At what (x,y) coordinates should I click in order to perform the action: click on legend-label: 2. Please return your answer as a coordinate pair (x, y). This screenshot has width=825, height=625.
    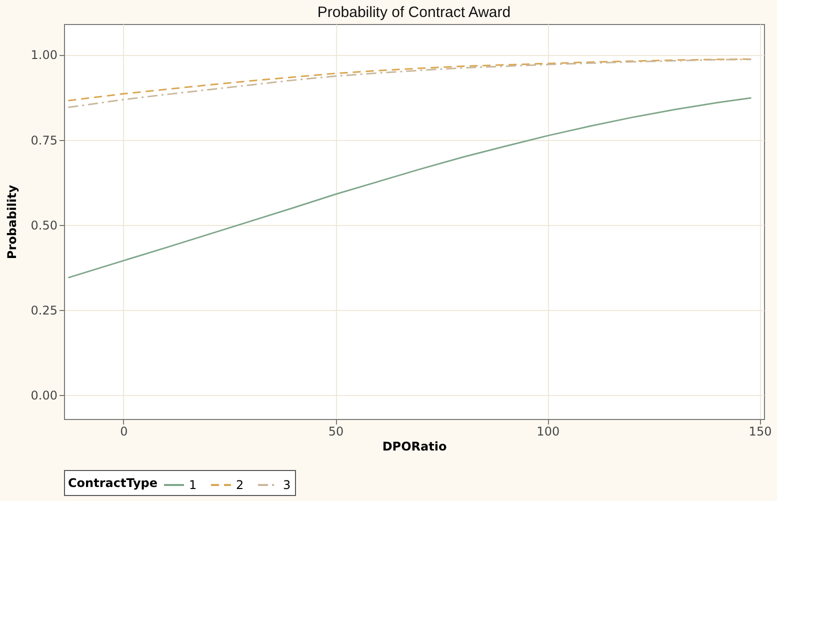
    Looking at the image, I should click on (240, 485).